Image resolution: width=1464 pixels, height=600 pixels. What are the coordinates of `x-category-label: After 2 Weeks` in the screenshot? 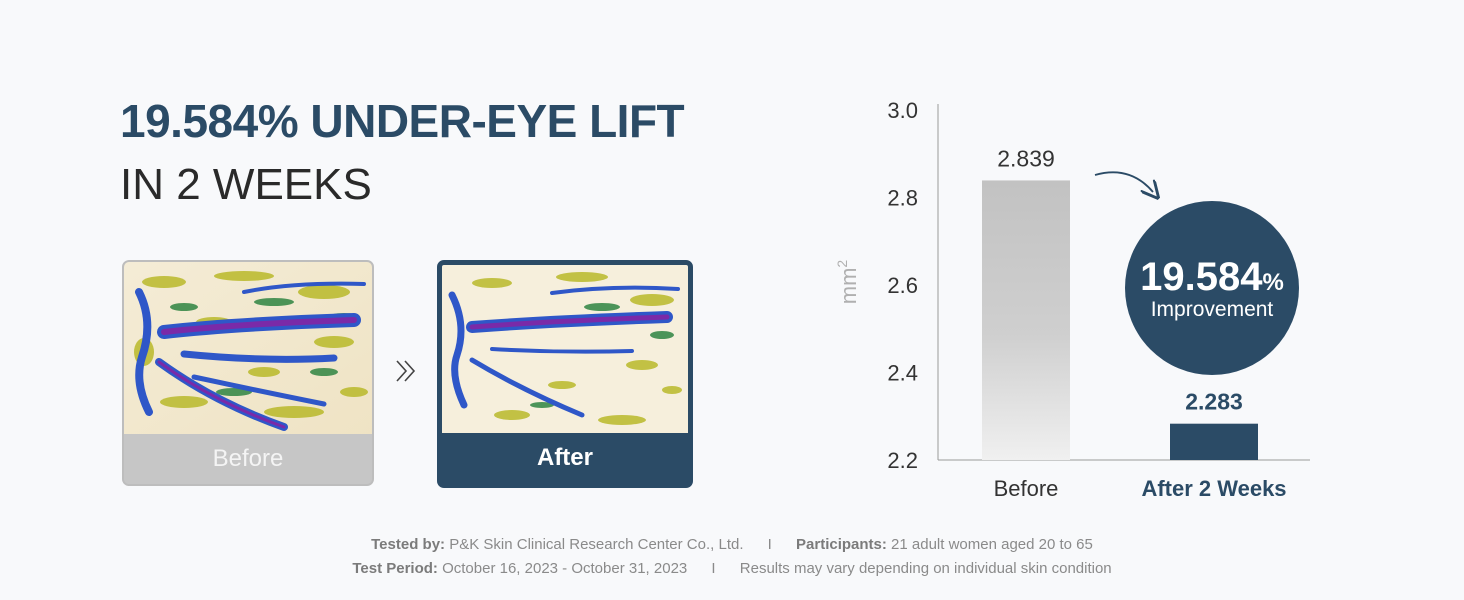 It's located at (1213, 488).